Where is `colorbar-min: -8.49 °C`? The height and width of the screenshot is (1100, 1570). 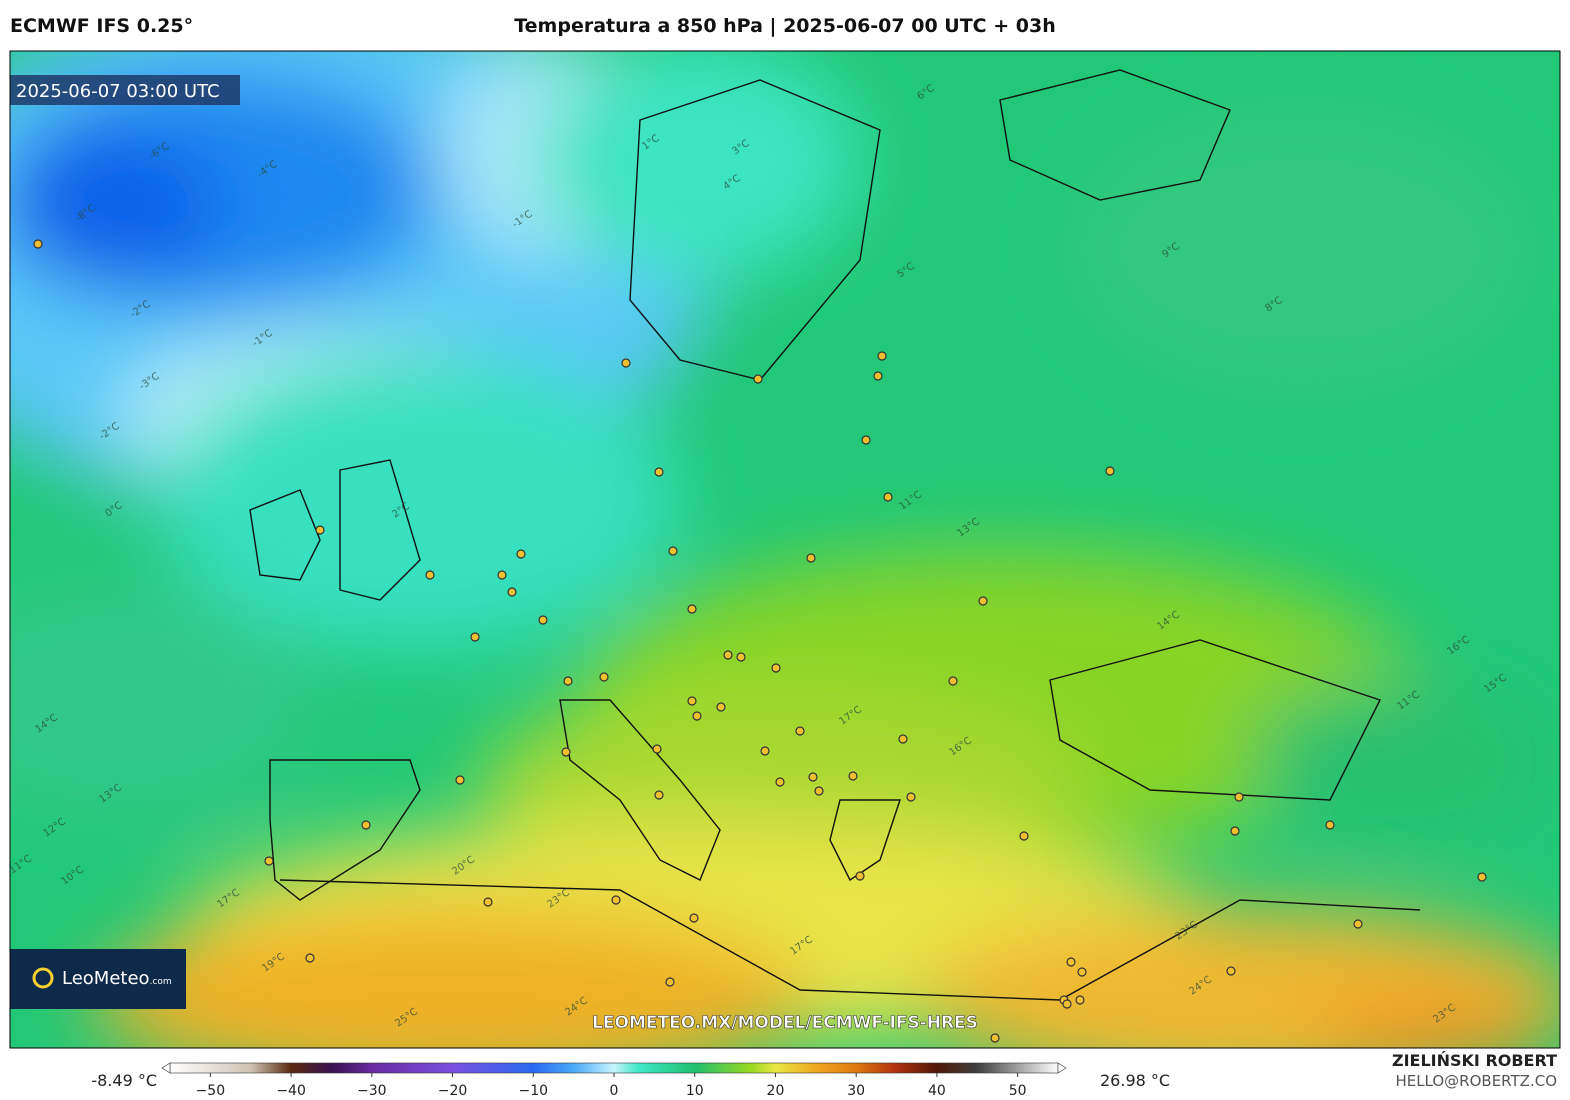
colorbar-min: -8.49 °C is located at coordinates (124, 1080).